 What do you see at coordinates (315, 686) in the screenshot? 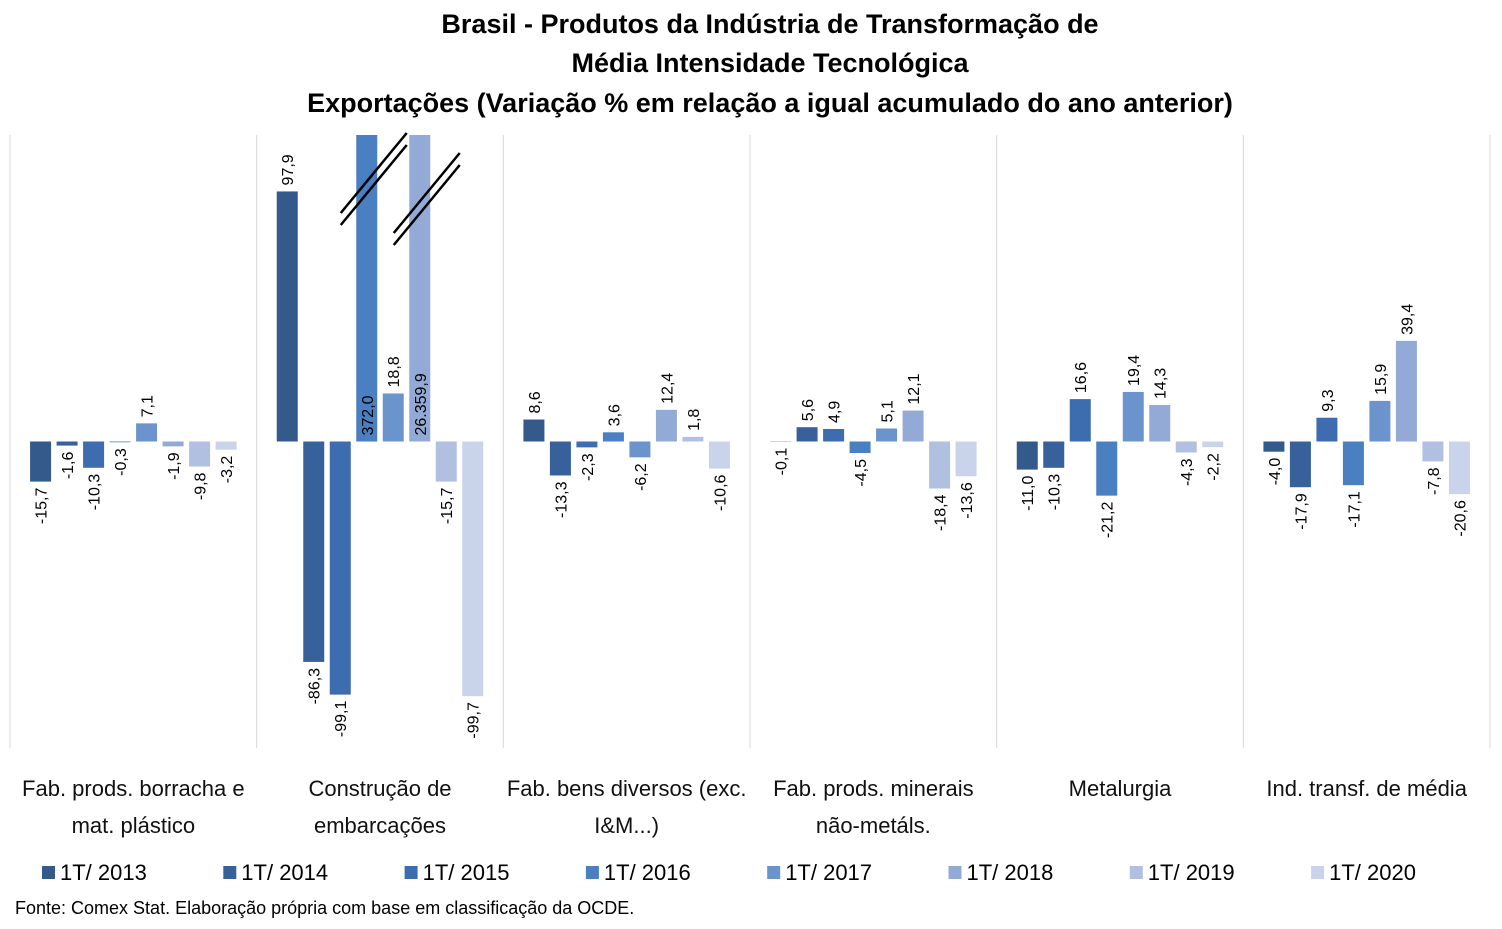
I see `data-label: -86,3` at bounding box center [315, 686].